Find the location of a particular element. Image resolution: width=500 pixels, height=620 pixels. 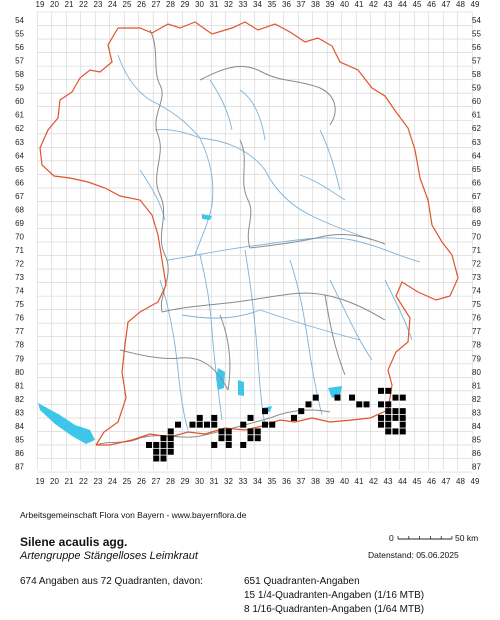

row-label-left: 85 is located at coordinates (19, 439).